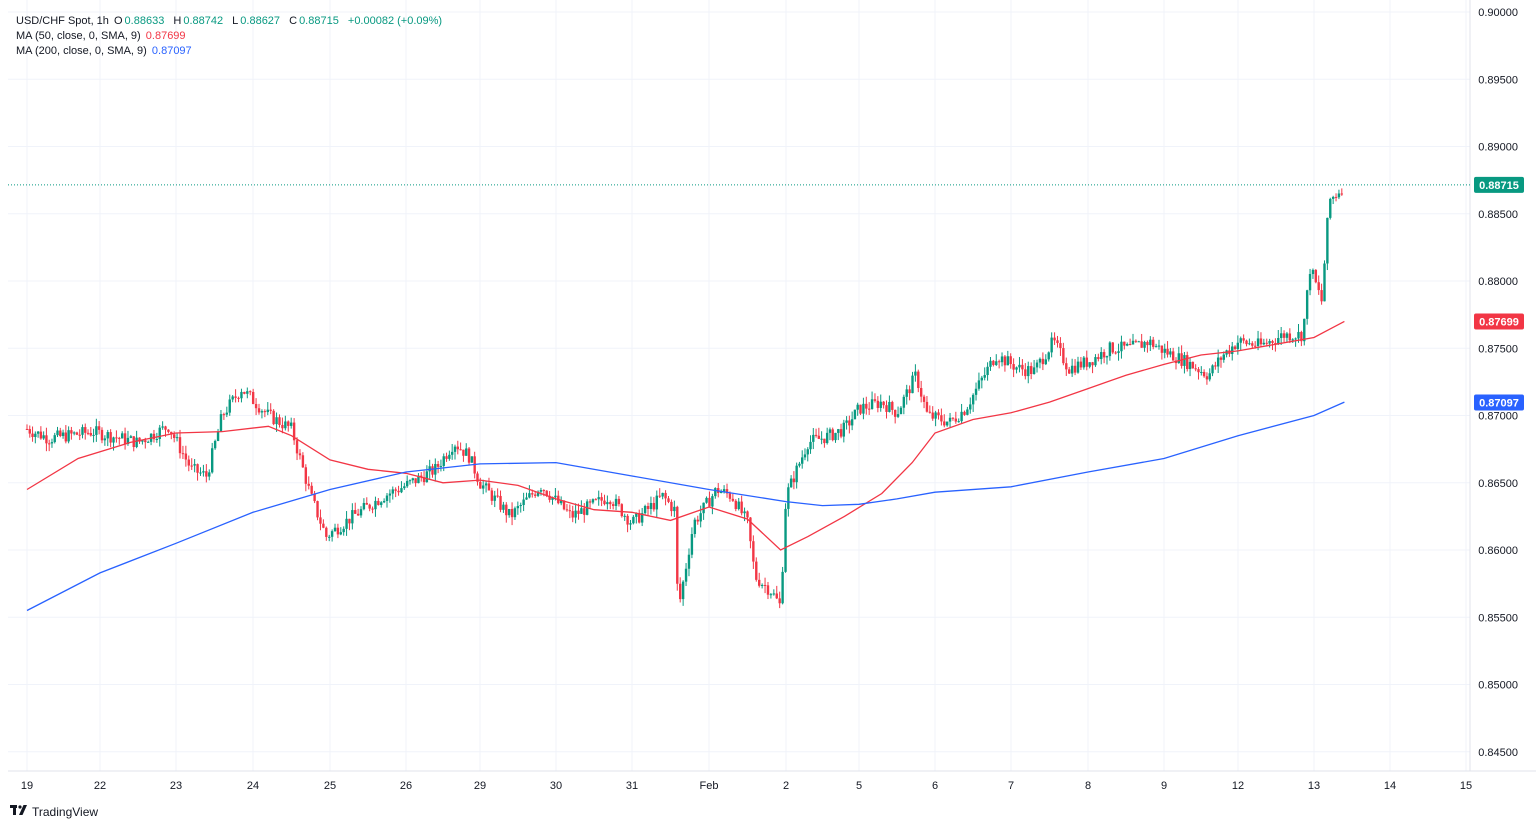 The height and width of the screenshot is (829, 1536). I want to click on close-label: C, so click(293, 21).